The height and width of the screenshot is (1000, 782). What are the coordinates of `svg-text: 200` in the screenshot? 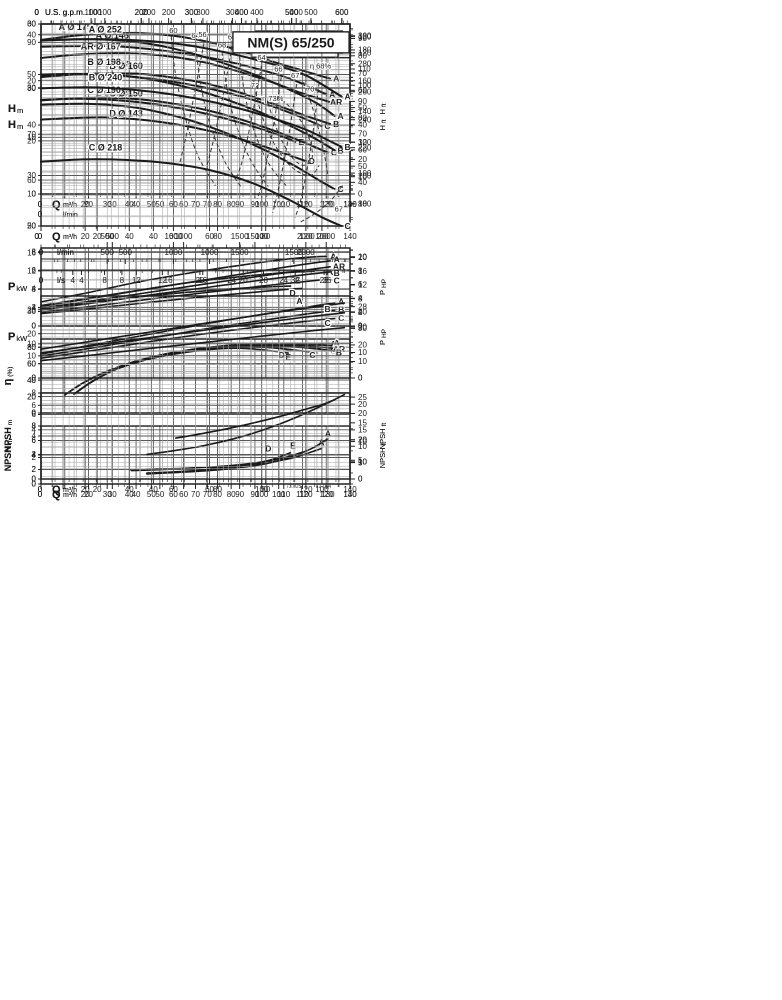 It's located at (142, 12).